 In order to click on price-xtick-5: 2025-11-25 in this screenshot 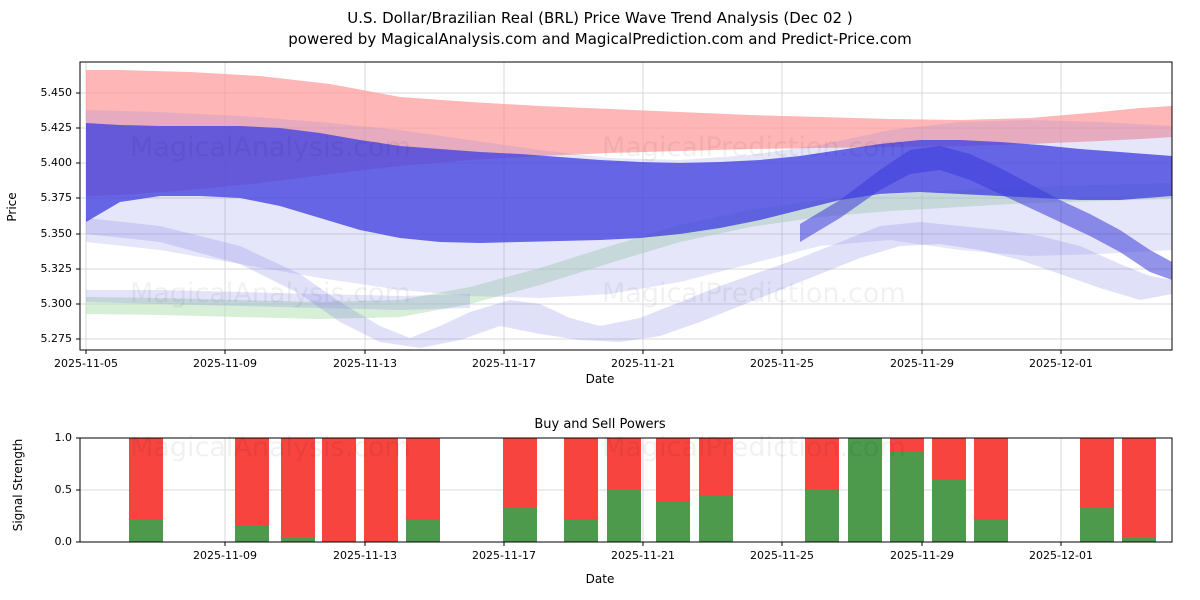, I will do `click(782, 363)`.